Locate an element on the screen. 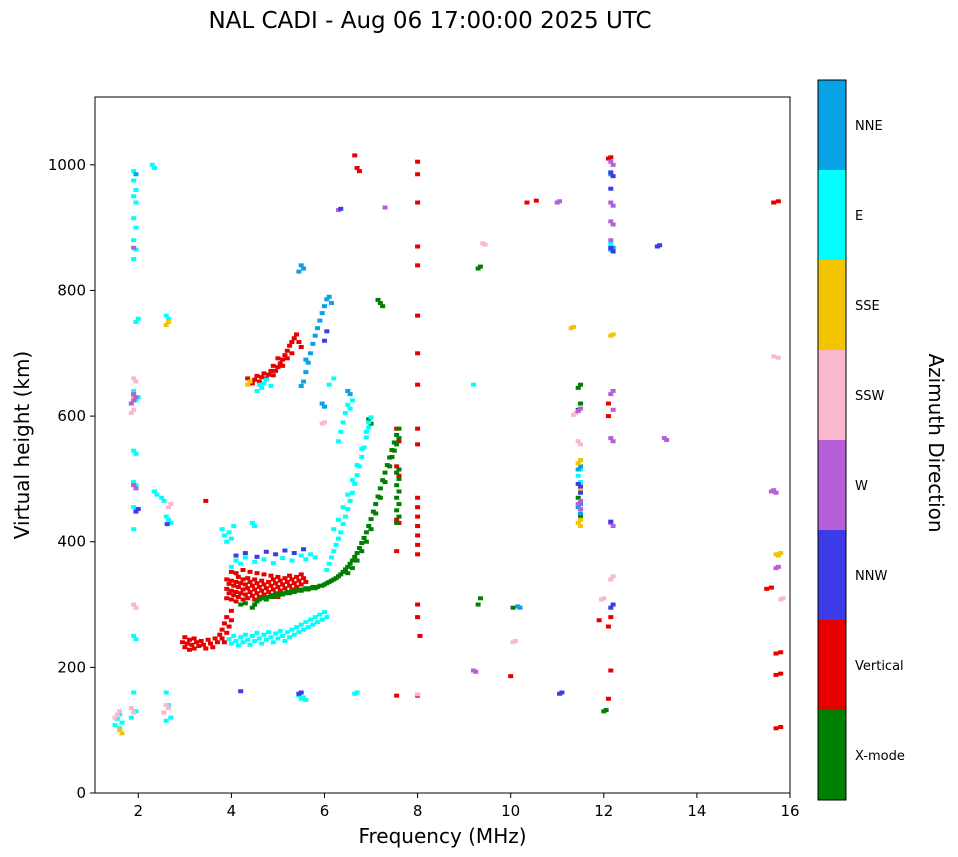 This screenshot has height=857, width=958. colorbar-tick-label: E is located at coordinates (859, 216).